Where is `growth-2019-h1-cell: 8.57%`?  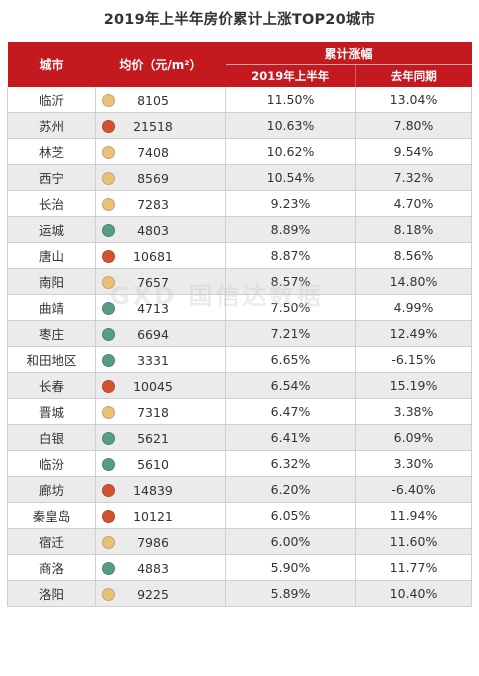
growth-2019-h1-cell: 8.57% is located at coordinates (290, 281).